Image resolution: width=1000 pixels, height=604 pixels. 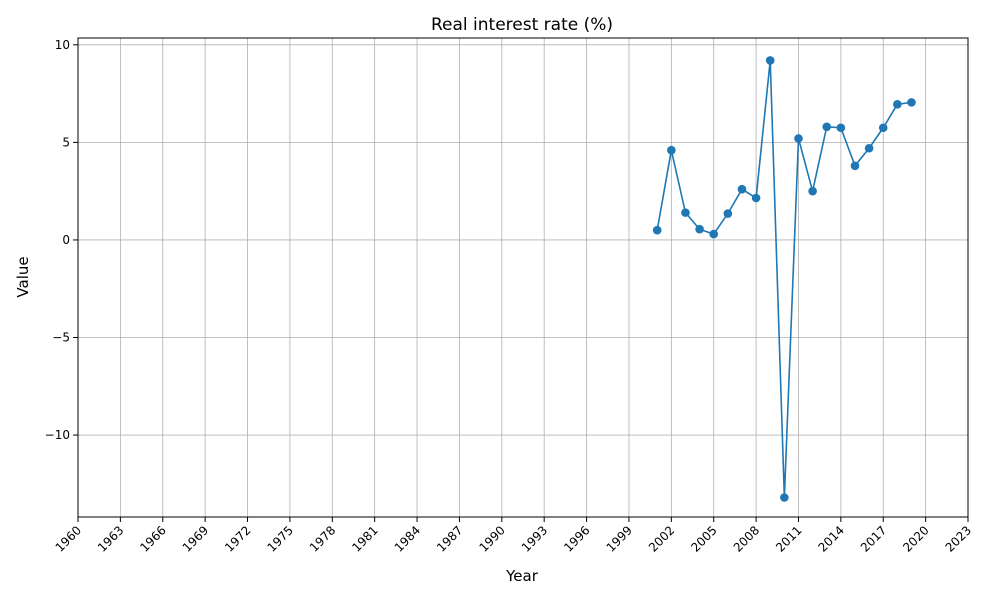 I want to click on y-tick-label: 0, so click(x=66, y=240).